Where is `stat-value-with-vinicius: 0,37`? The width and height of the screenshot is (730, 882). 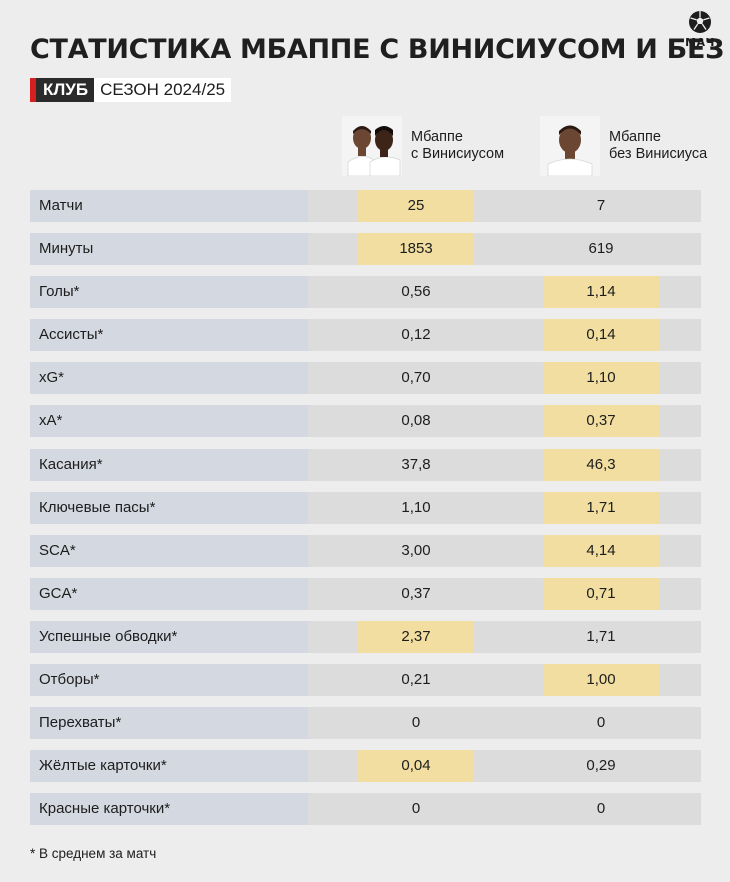
stat-value-with-vinicius: 0,37 is located at coordinates (416, 593).